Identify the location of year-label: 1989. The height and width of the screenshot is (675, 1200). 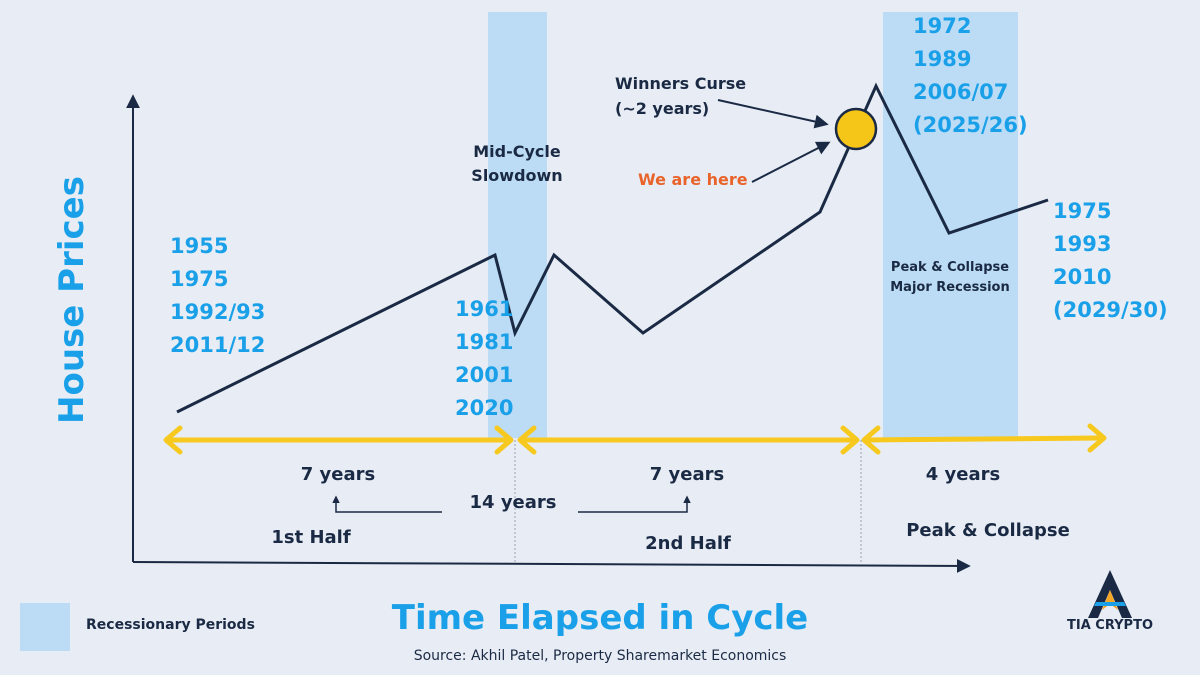
(942, 59).